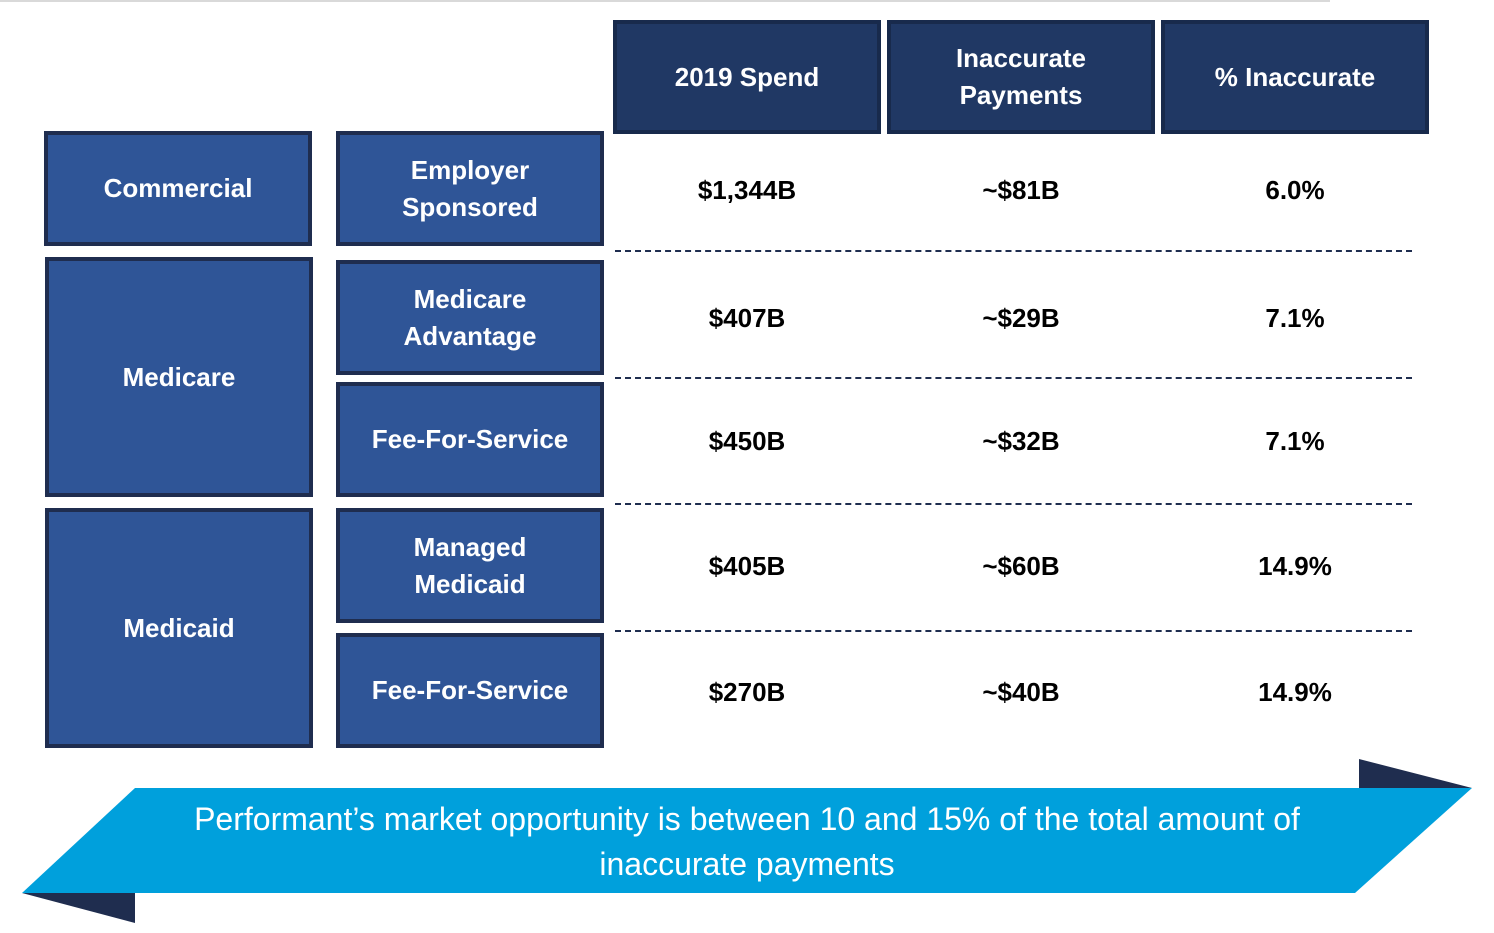  I want to click on table-cell-inaccurate: ~$29B, so click(1021, 318).